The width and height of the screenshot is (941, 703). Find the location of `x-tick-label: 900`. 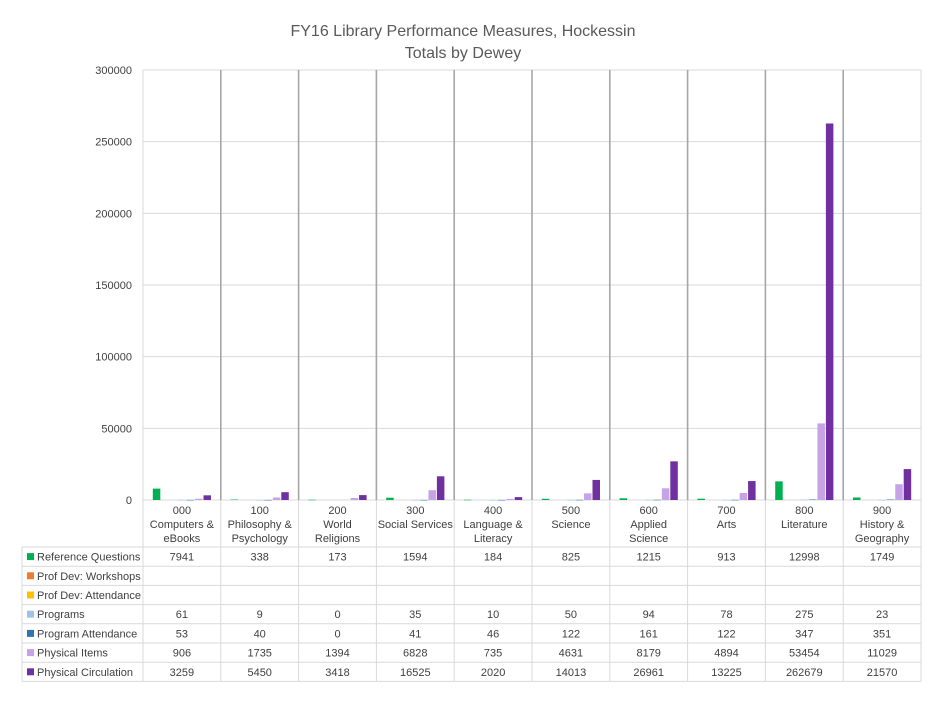

x-tick-label: 900 is located at coordinates (882, 511).